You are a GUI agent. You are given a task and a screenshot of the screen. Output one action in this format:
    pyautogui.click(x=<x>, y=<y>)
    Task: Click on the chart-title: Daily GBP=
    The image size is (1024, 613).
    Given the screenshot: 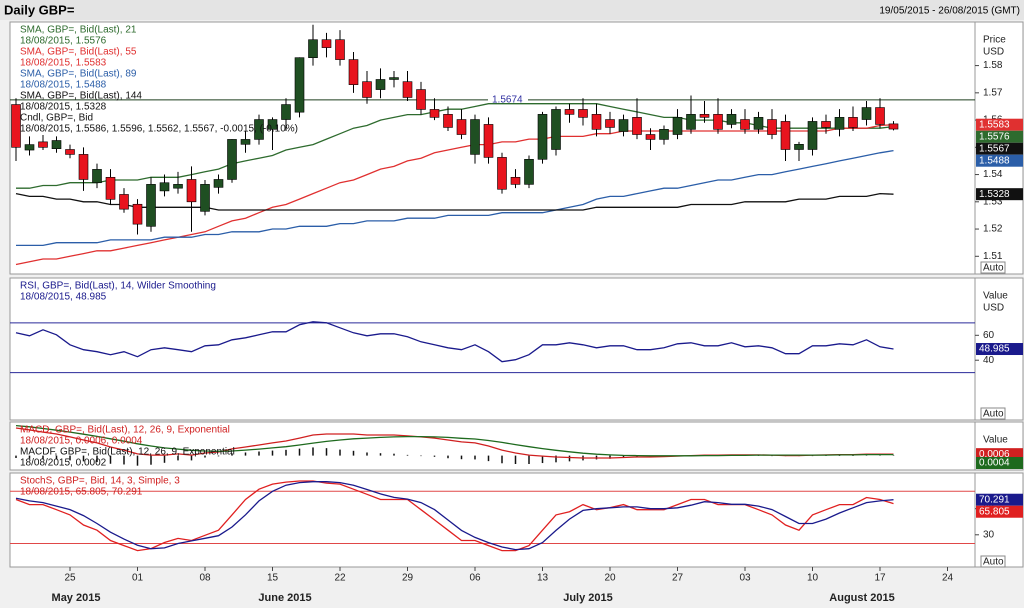 What is the action you would take?
    pyautogui.click(x=39, y=9)
    